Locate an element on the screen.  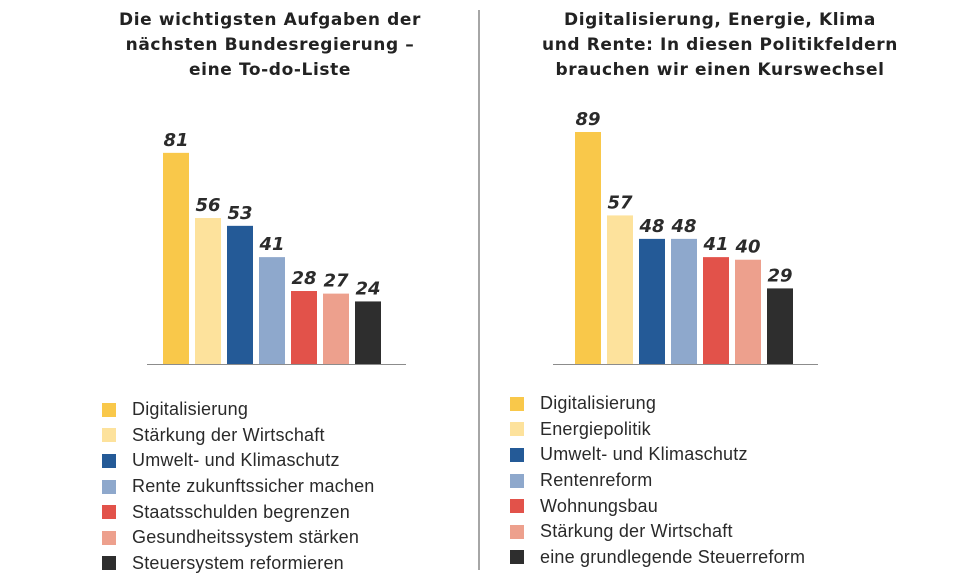
legend-item: Gesundheitssystem stärken is located at coordinates (238, 538).